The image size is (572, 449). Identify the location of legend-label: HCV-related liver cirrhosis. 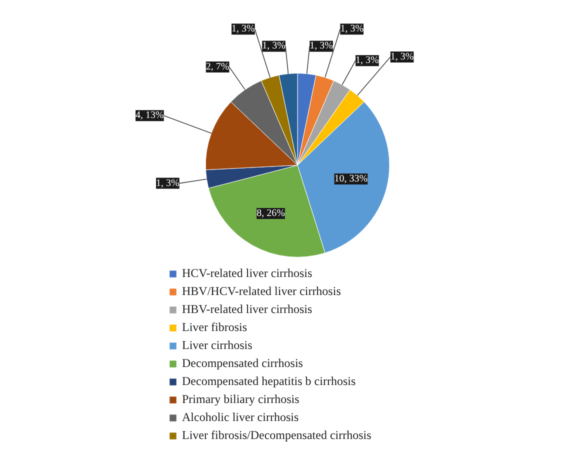
(247, 273).